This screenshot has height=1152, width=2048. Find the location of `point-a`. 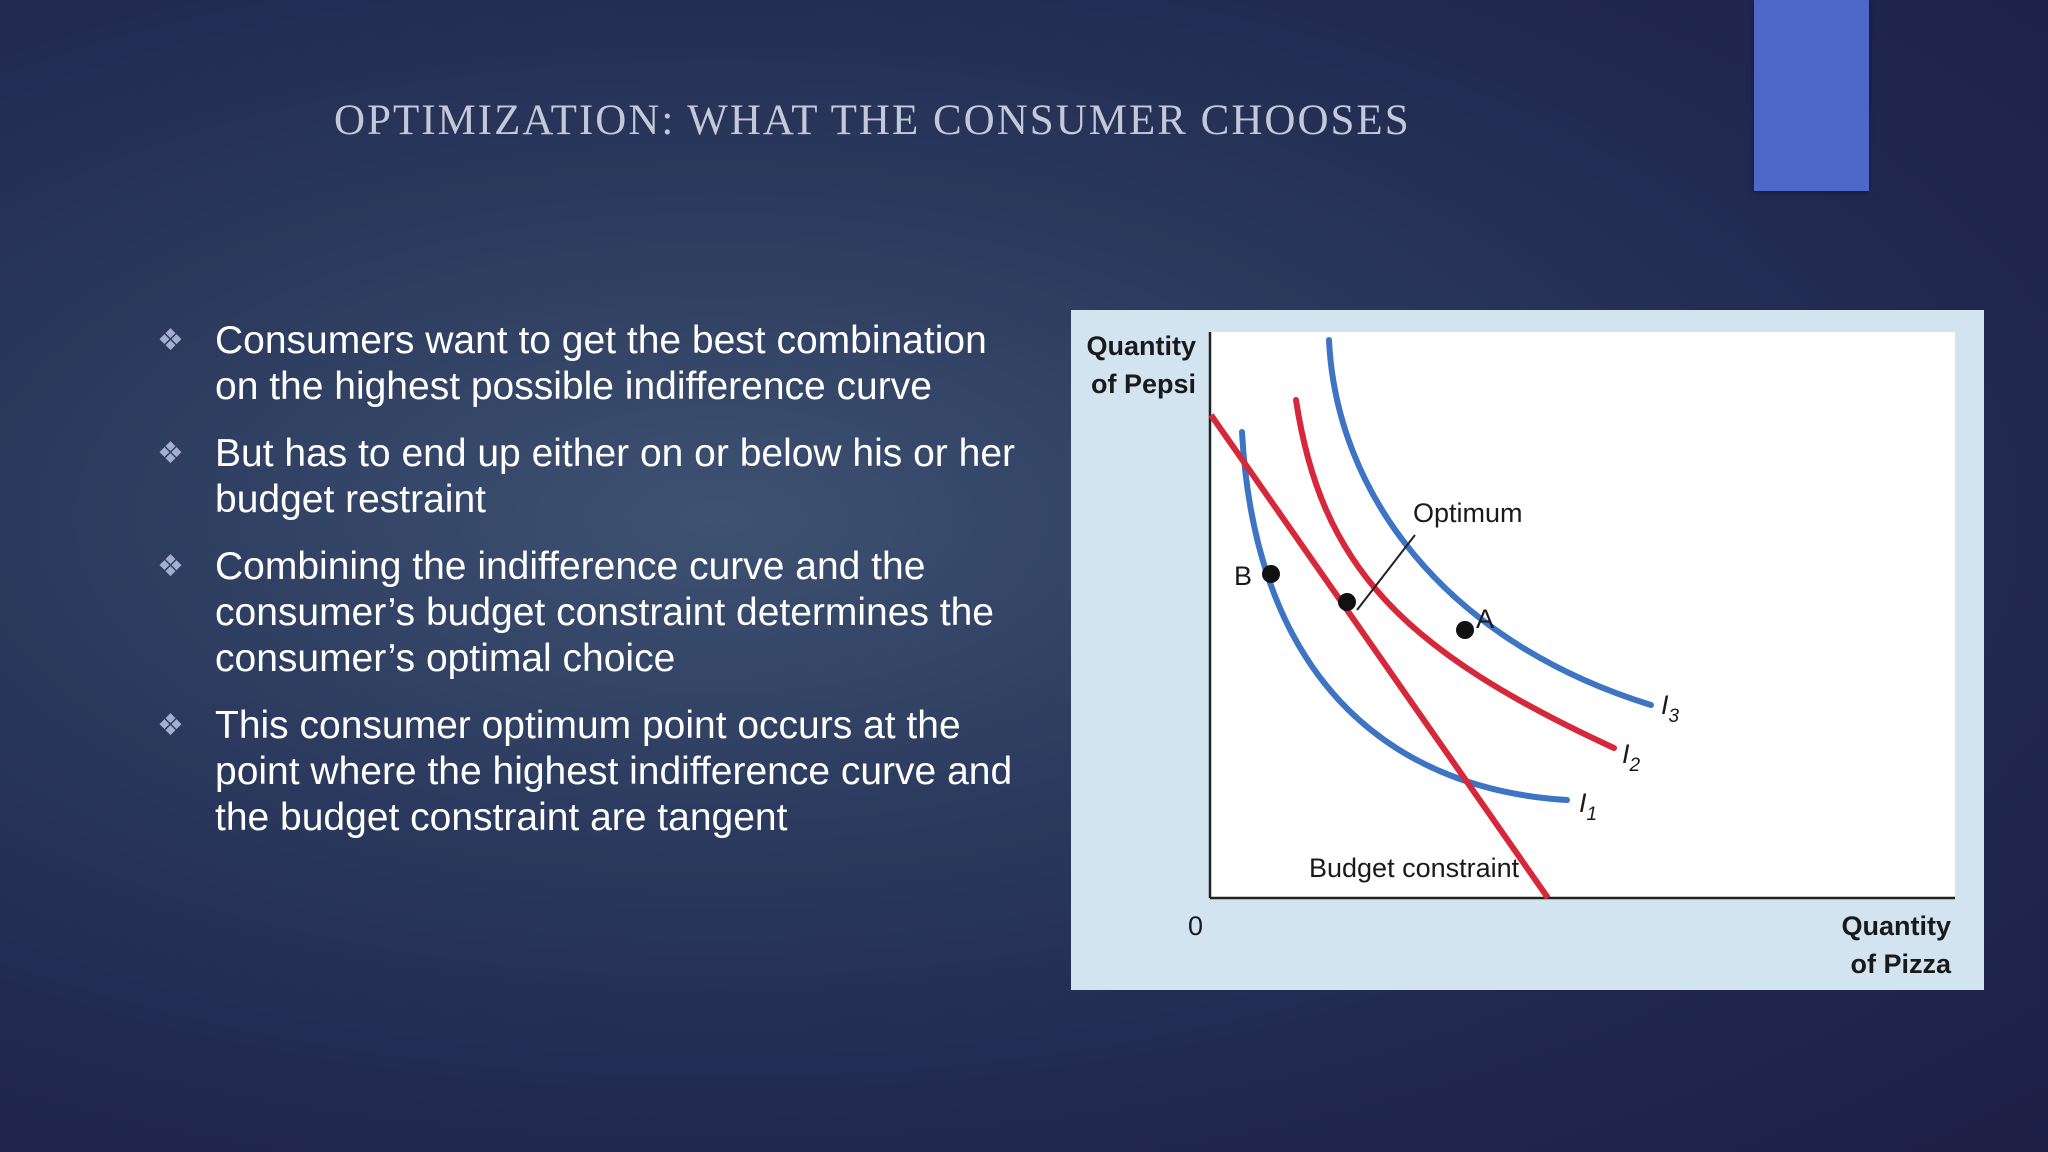

point-a is located at coordinates (1465, 630).